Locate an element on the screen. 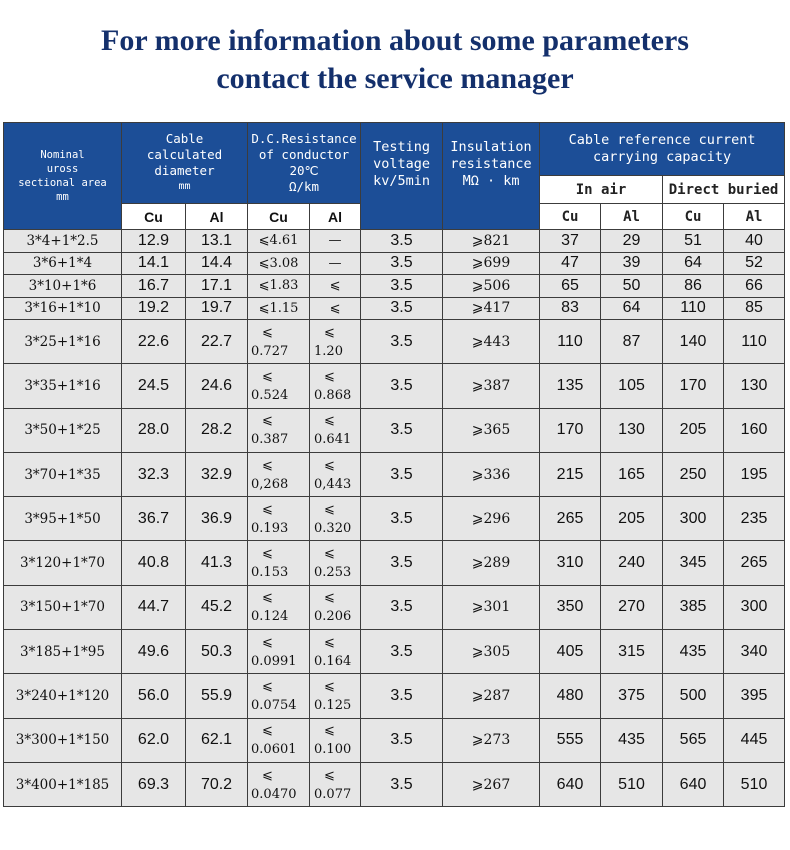 Image resolution: width=790 pixels, height=850 pixels. cell-diameter-al: 13.1 is located at coordinates (216, 241).